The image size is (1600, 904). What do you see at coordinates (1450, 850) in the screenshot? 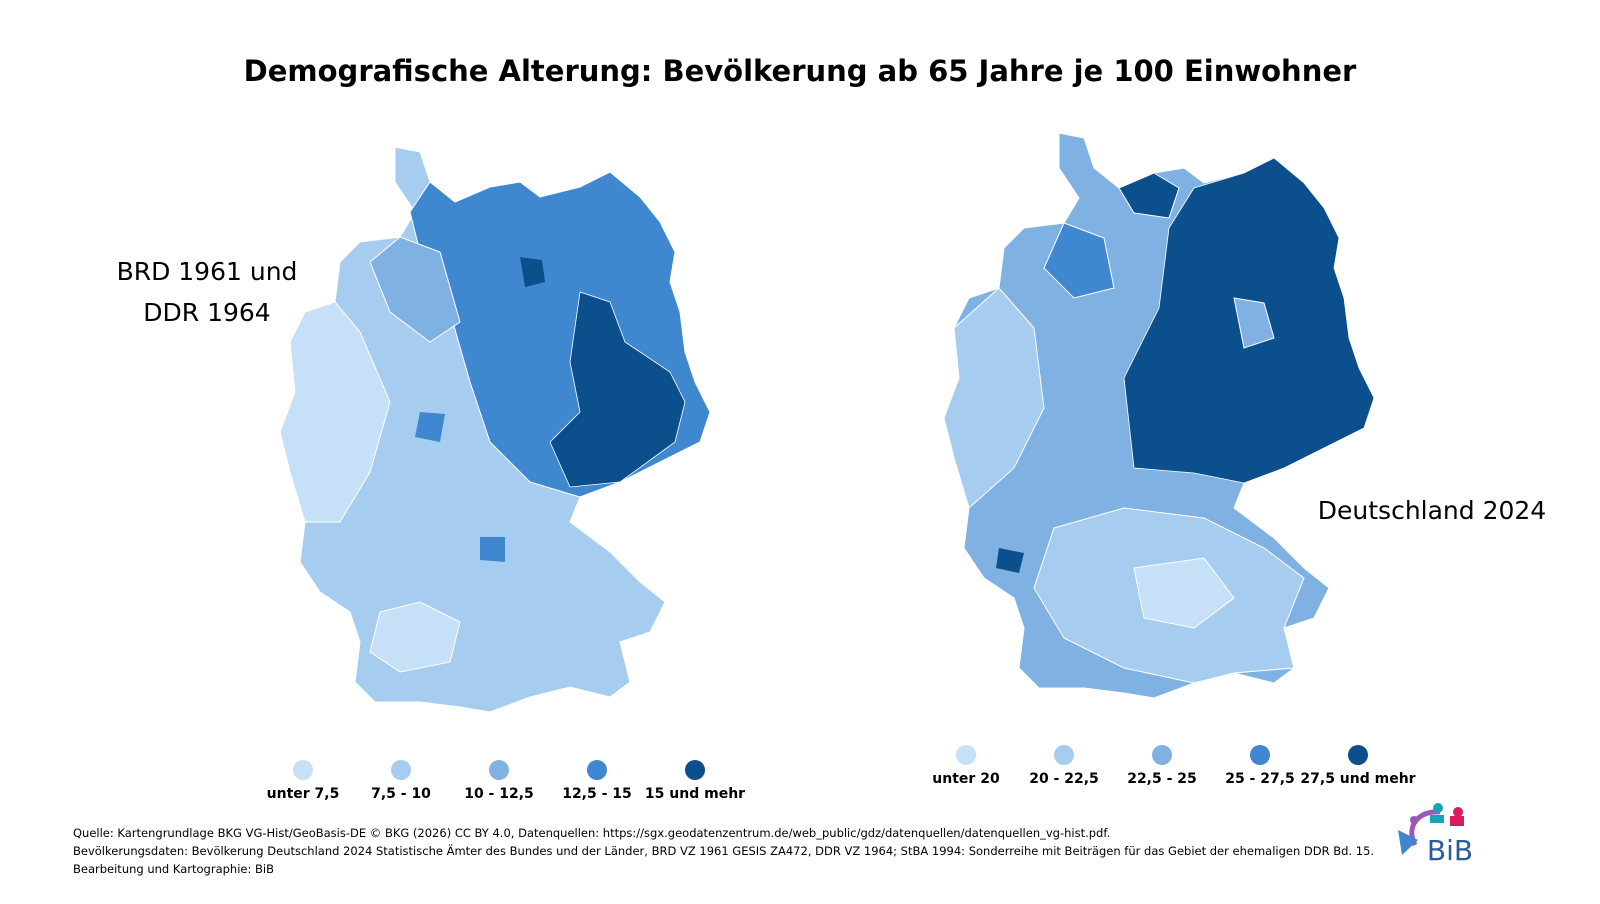
I see `logo-text: BiB` at bounding box center [1450, 850].